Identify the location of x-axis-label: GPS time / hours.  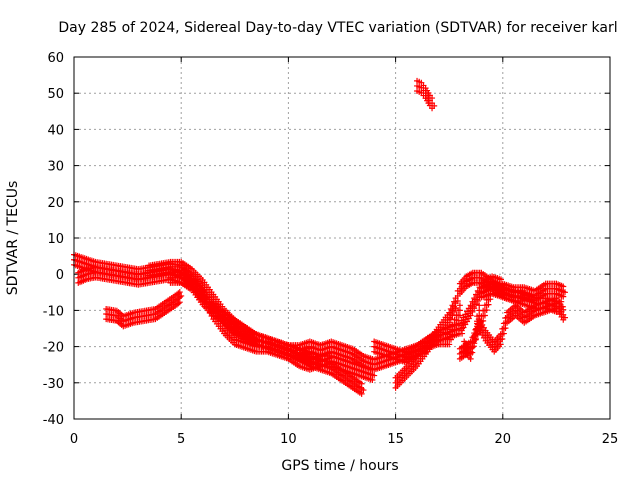
(339, 466).